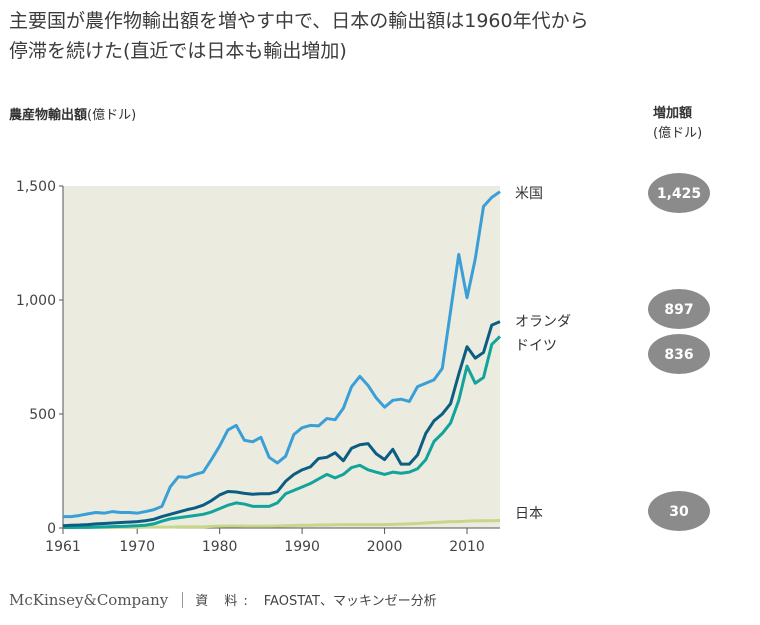 Image resolution: width=760 pixels, height=625 pixels. Describe the element at coordinates (63, 547) in the screenshot. I see `x-tick-label: 1961` at that location.